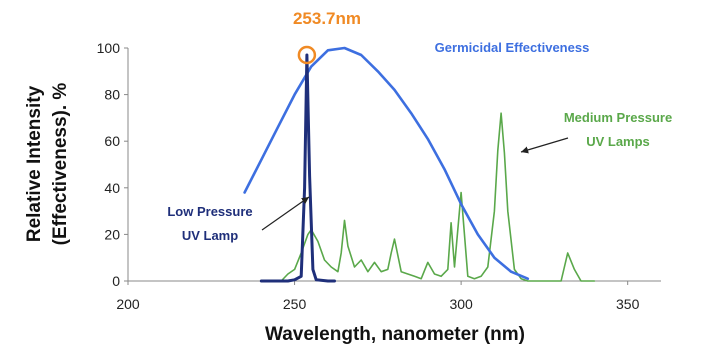  I want to click on x-tick-label: 250, so click(295, 304).